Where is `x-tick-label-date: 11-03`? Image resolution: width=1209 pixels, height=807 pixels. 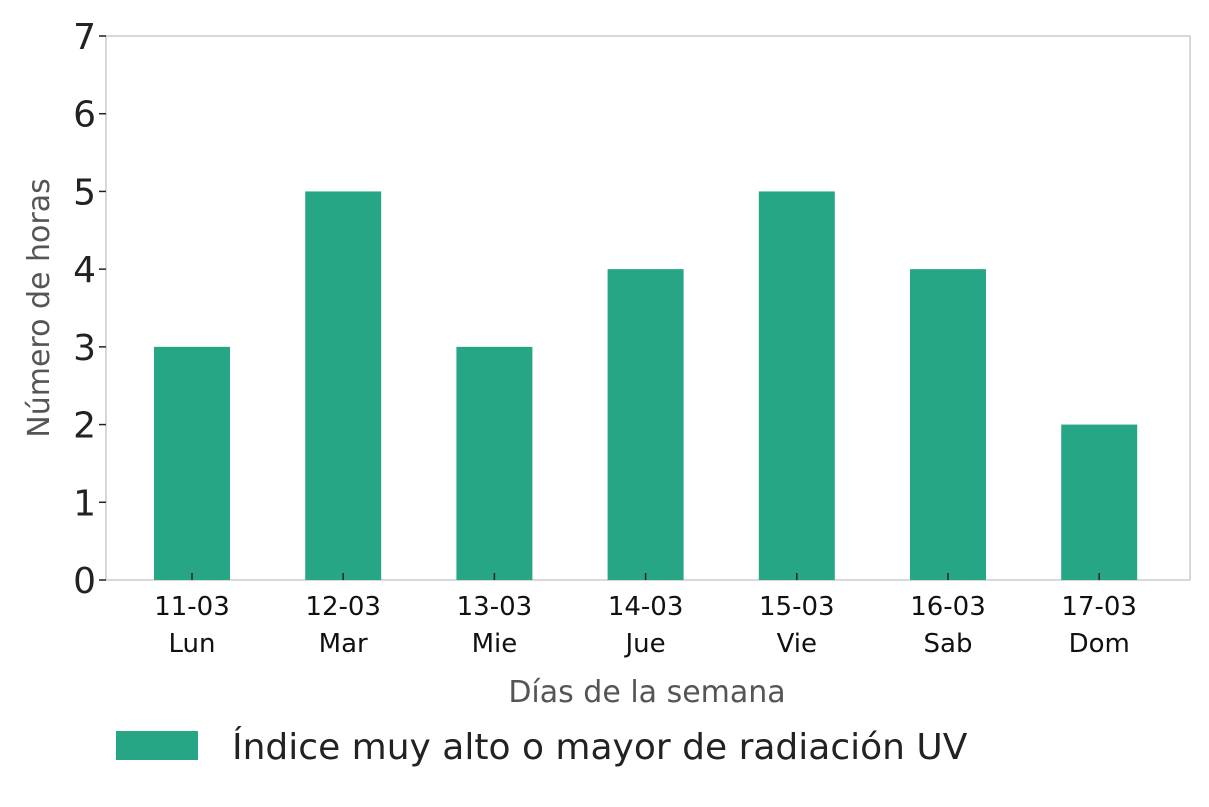
x-tick-label-date: 11-03 is located at coordinates (192, 607).